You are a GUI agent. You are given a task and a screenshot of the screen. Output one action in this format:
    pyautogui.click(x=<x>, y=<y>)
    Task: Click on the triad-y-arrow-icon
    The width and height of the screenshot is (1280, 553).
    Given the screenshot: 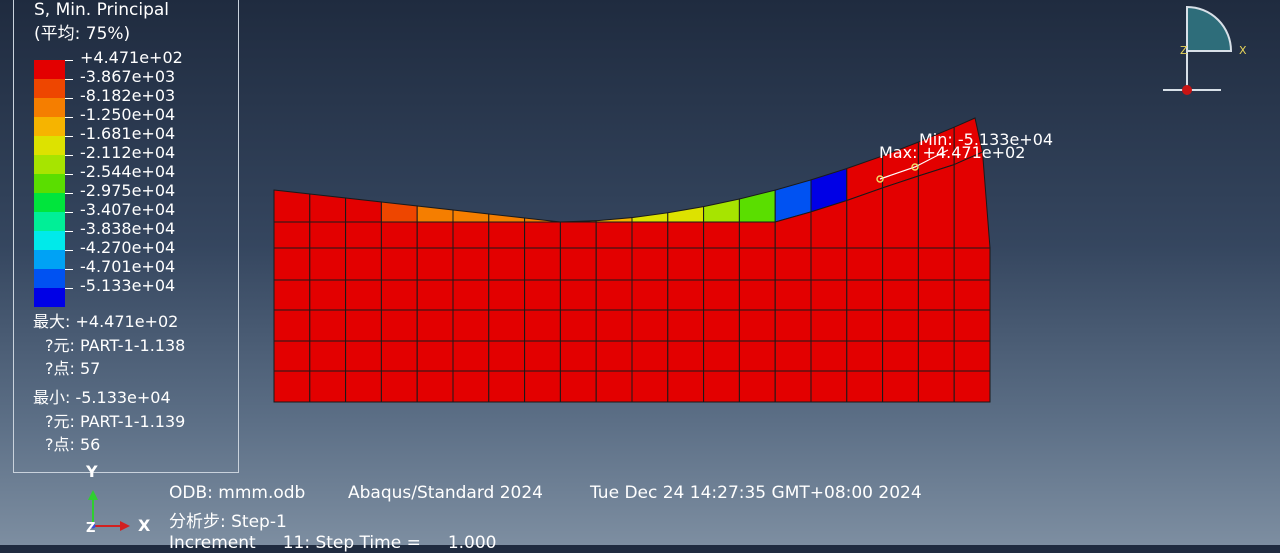 What is the action you would take?
    pyautogui.click(x=93, y=495)
    